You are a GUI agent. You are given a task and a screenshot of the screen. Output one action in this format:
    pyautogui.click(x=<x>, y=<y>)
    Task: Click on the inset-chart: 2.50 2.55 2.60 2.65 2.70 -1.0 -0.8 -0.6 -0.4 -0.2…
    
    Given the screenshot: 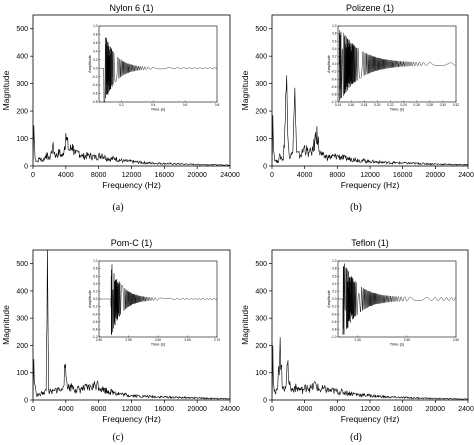 What is the action you would take?
    pyautogui.click(x=153, y=302)
    